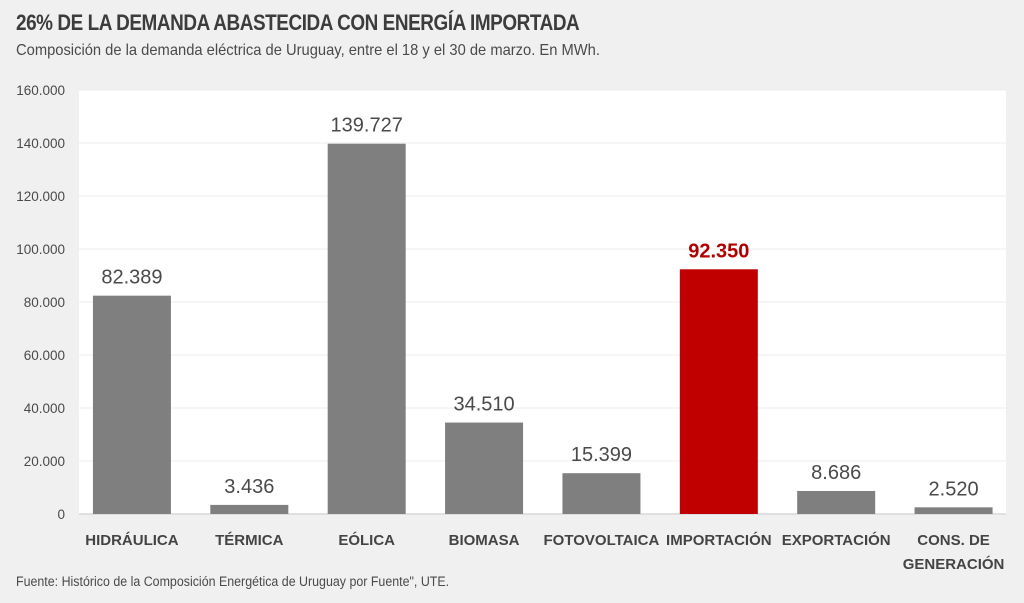 This screenshot has width=1024, height=603. What do you see at coordinates (131, 278) in the screenshot?
I see `value-label: 82.389` at bounding box center [131, 278].